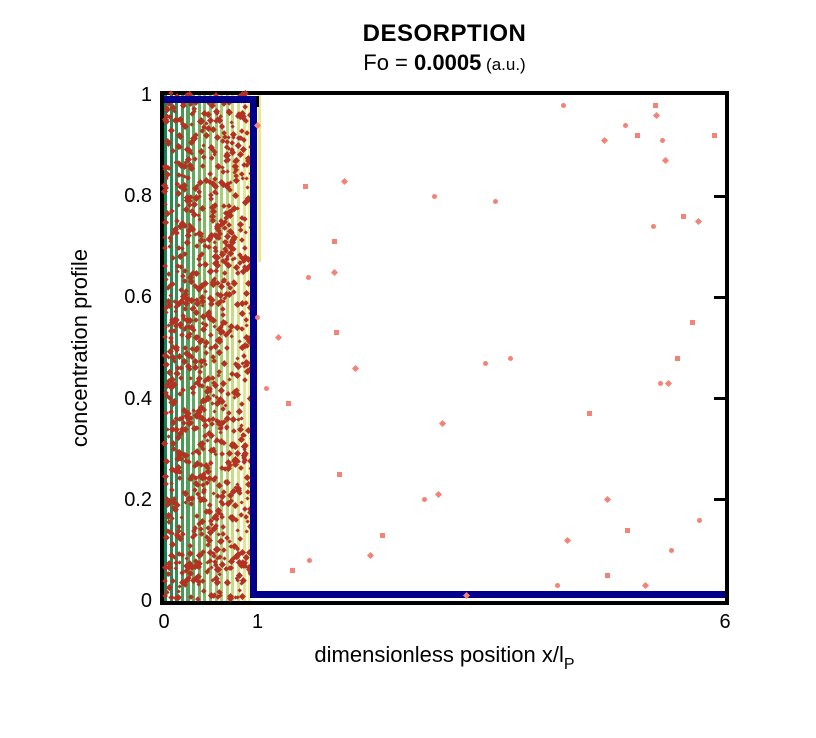 This screenshot has width=816, height=738. What do you see at coordinates (164, 622) in the screenshot?
I see `x-tick-label: 0` at bounding box center [164, 622].